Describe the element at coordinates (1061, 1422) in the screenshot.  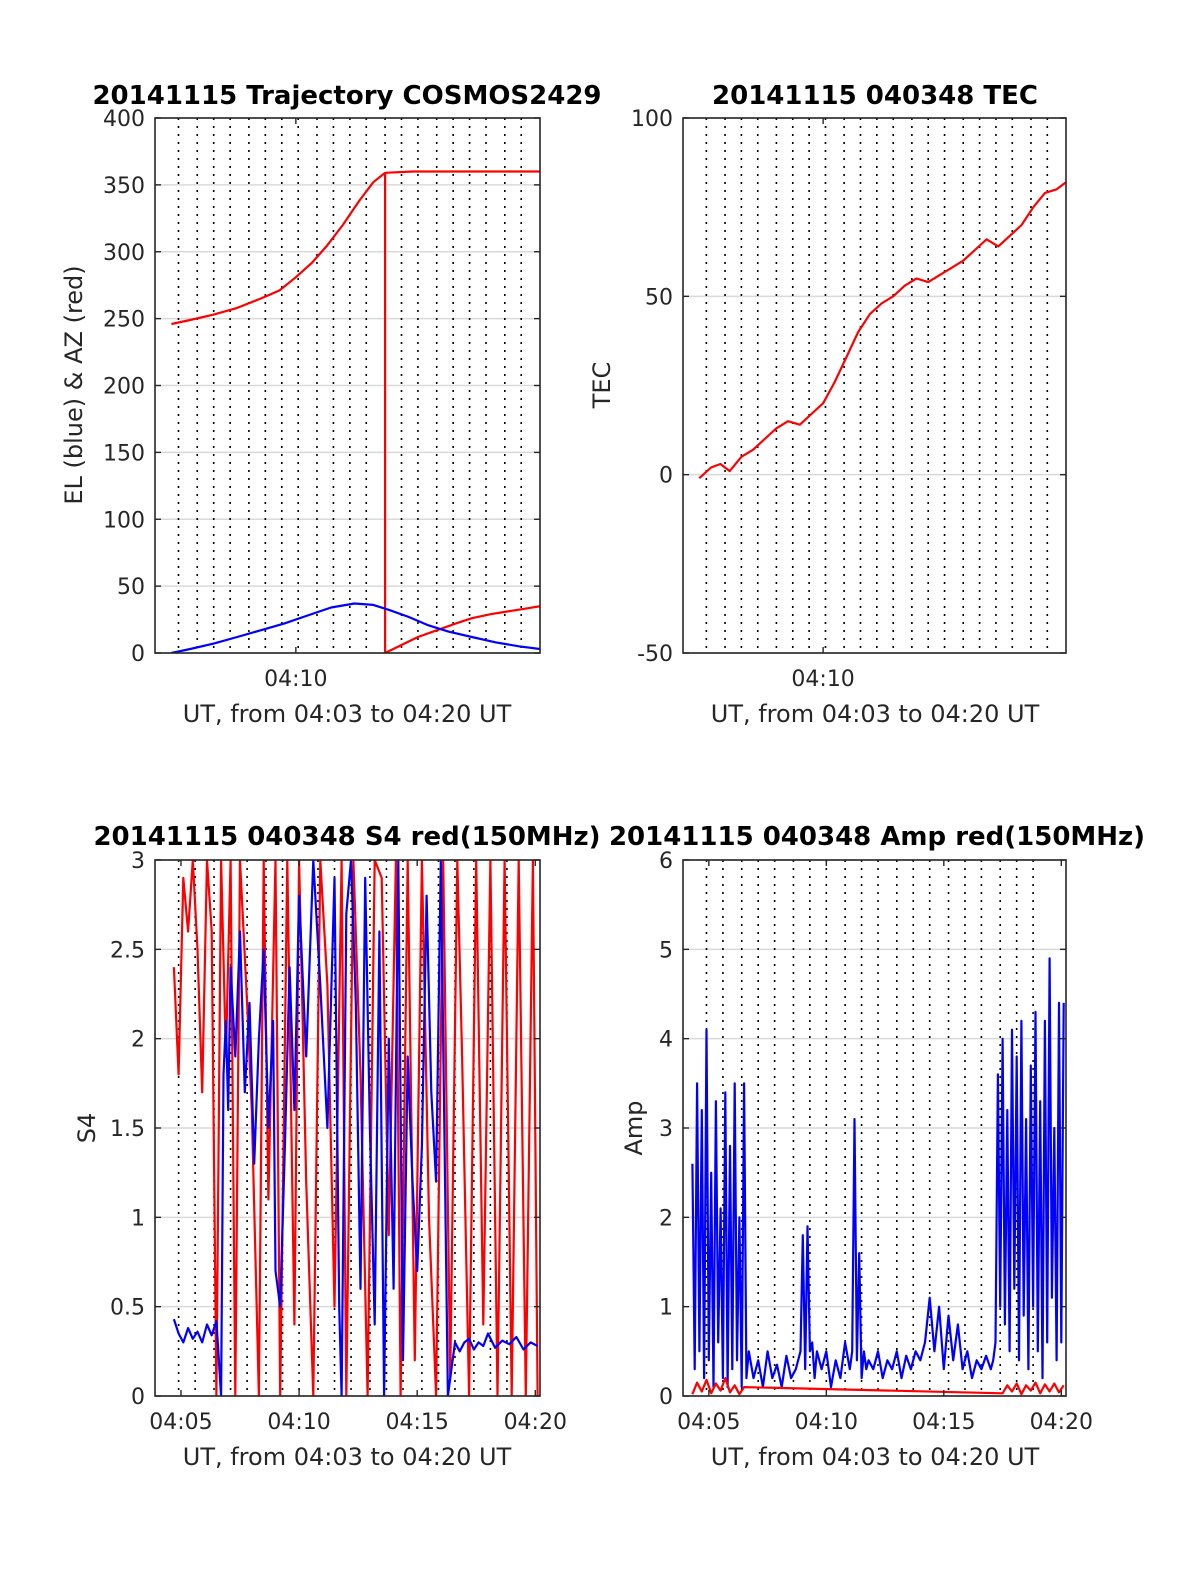
I see `amp-xtick-label: 04:20` at that location.